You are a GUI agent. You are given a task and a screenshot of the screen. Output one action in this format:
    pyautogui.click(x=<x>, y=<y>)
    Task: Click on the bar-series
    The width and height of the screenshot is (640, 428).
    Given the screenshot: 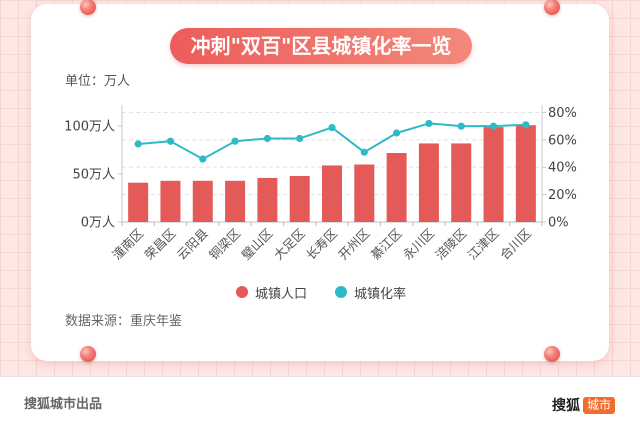 What is the action you would take?
    pyautogui.click(x=332, y=174)
    